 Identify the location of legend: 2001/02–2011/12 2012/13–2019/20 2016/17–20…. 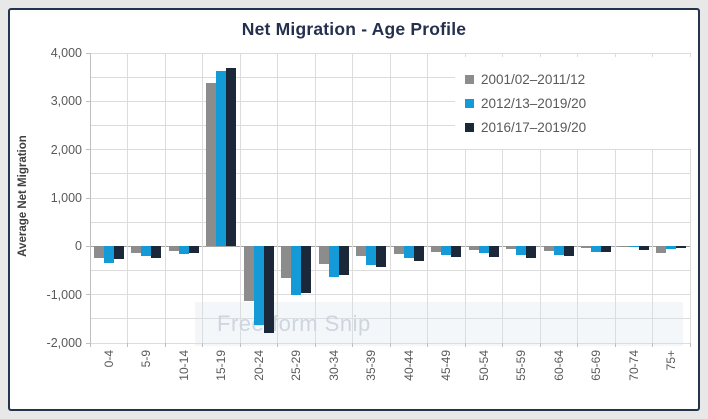
(573, 103).